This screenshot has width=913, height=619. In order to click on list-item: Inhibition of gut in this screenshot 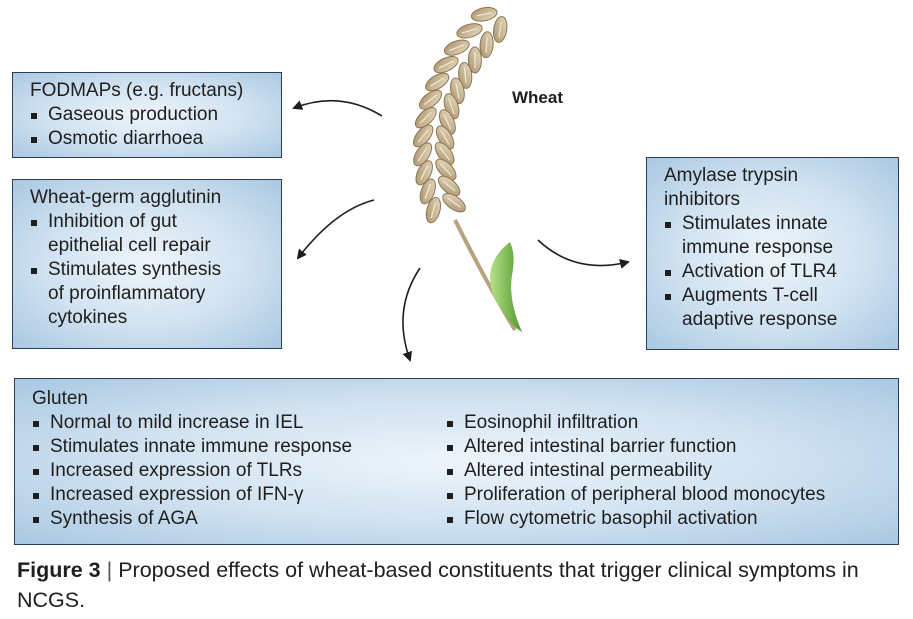, I will do `click(149, 222)`.